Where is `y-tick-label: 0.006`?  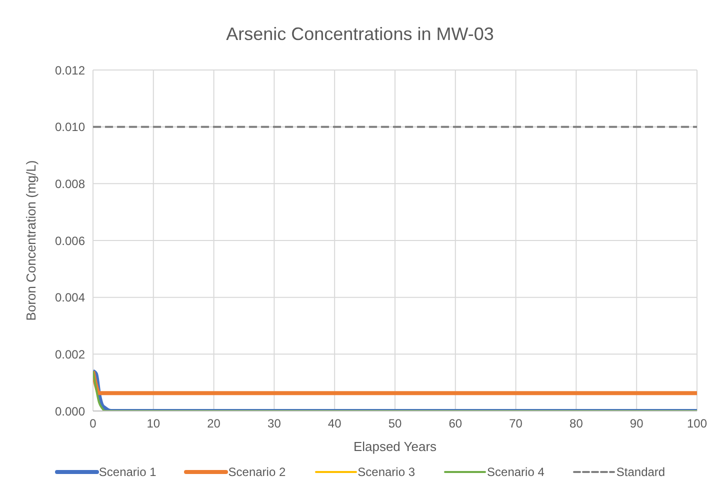 y-tick-label: 0.006 is located at coordinates (70, 241).